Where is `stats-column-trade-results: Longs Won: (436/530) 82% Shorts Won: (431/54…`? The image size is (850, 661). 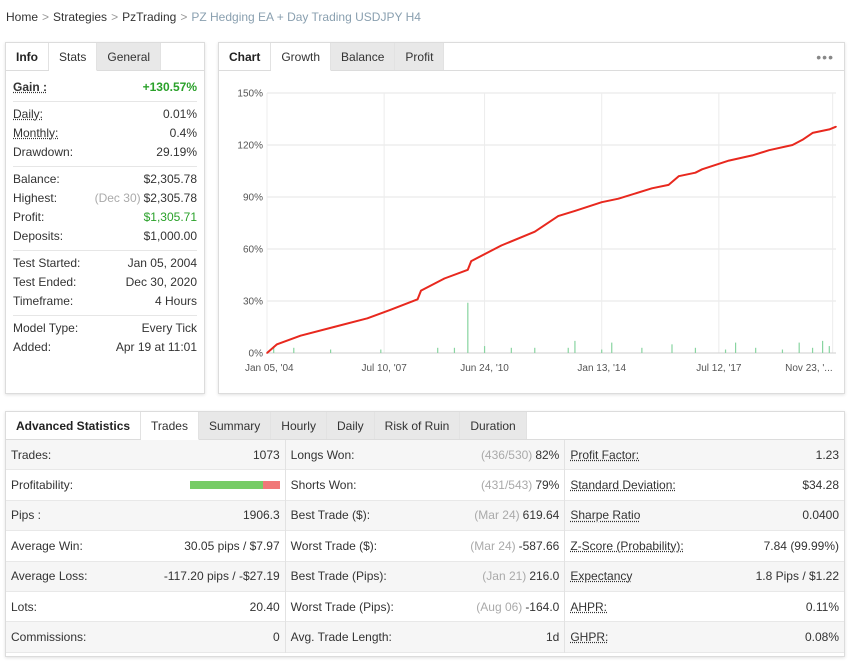 stats-column-trade-results: Longs Won: (436/530) 82% Shorts Won: (431/54… is located at coordinates (425, 546).